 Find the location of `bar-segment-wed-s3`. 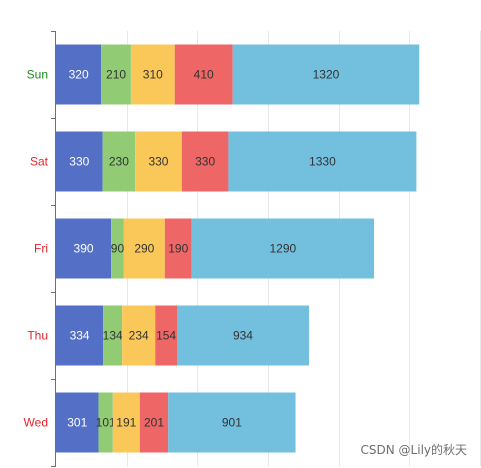

bar-segment-wed-s3 is located at coordinates (126, 422).